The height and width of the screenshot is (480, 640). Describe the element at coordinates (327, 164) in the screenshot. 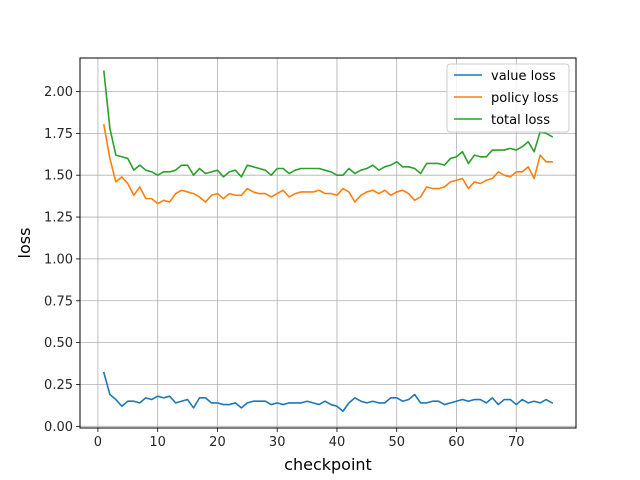

I see `series-line-policy-loss` at that location.